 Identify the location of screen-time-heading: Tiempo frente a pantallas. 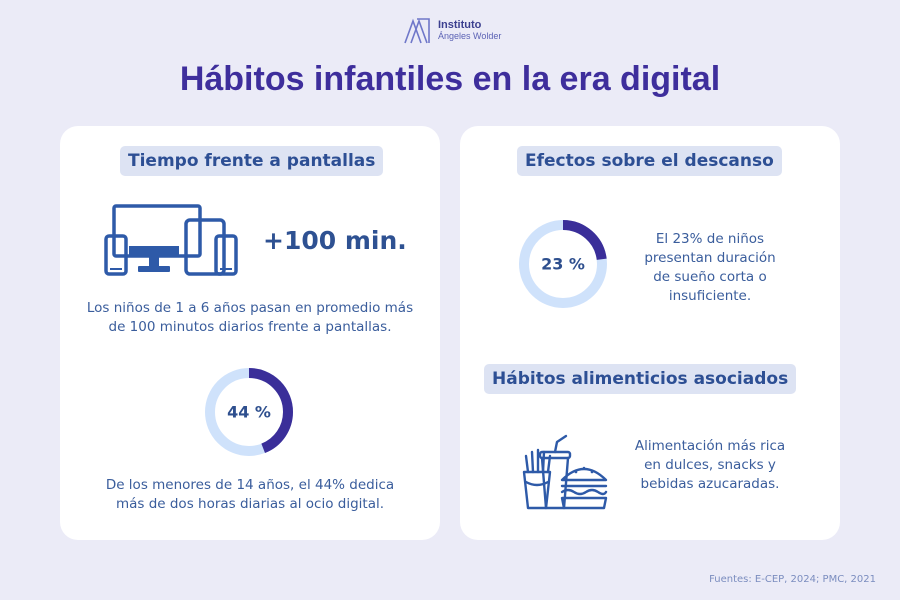
(252, 161).